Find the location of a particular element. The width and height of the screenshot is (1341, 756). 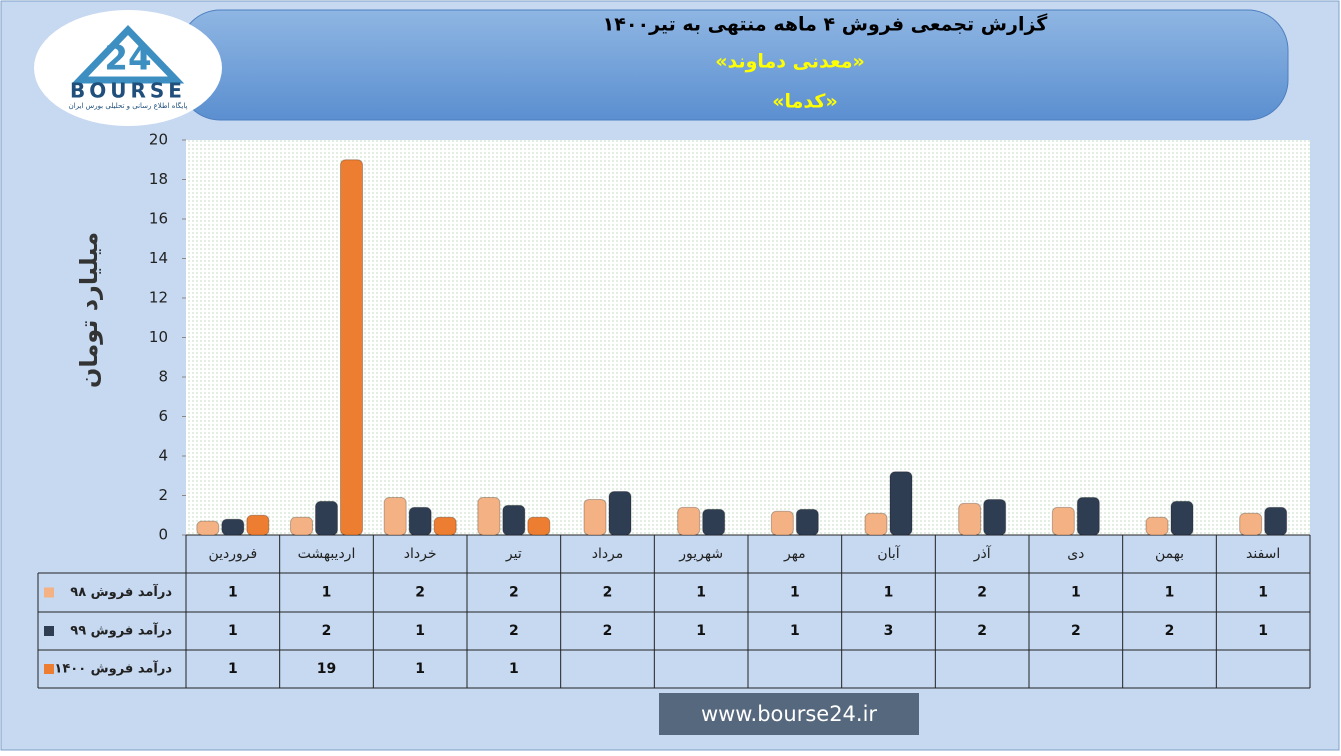

chart-subtitle: «کدما» is located at coordinates (805, 102).